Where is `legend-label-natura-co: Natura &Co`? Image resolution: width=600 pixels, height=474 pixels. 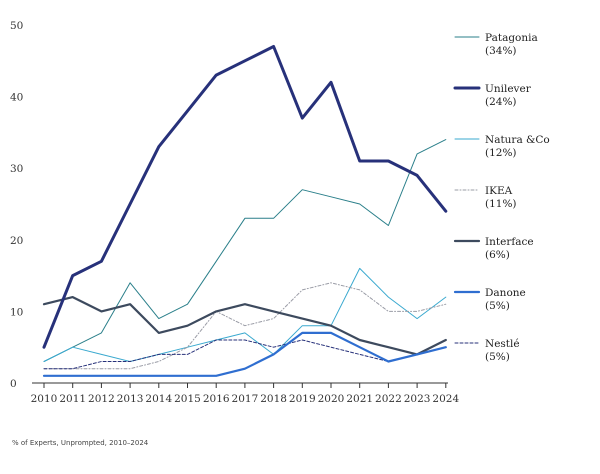
legend-label-natura-co: Natura &Co is located at coordinates (517, 140).